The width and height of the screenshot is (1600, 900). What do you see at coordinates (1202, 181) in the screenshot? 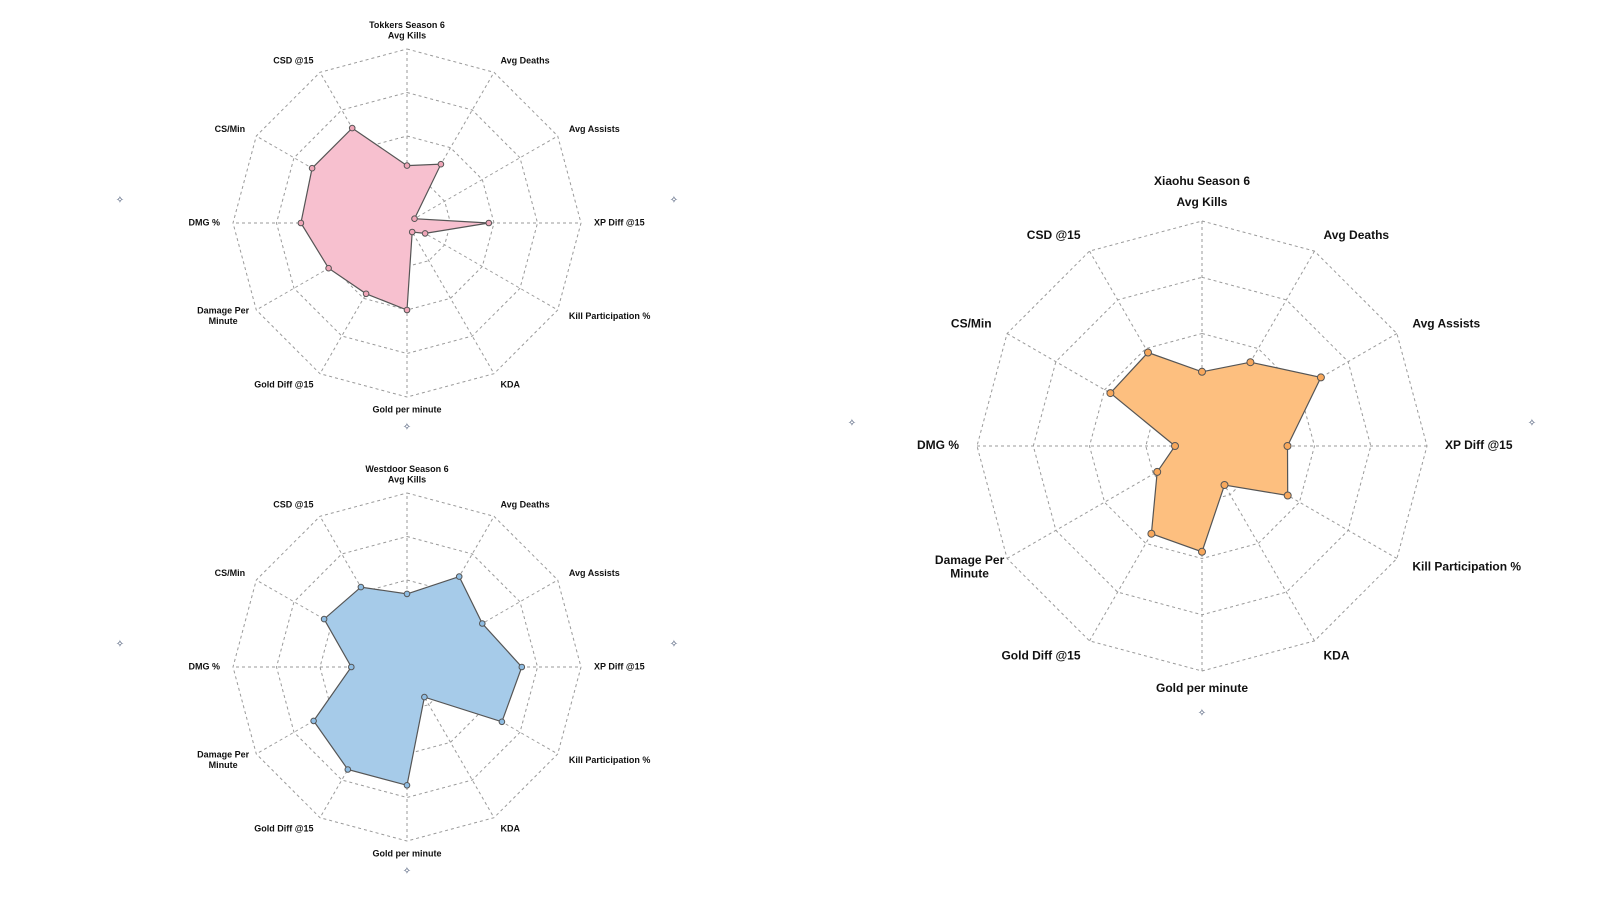
I see `chart-title: Xiaohu Season 6` at bounding box center [1202, 181].